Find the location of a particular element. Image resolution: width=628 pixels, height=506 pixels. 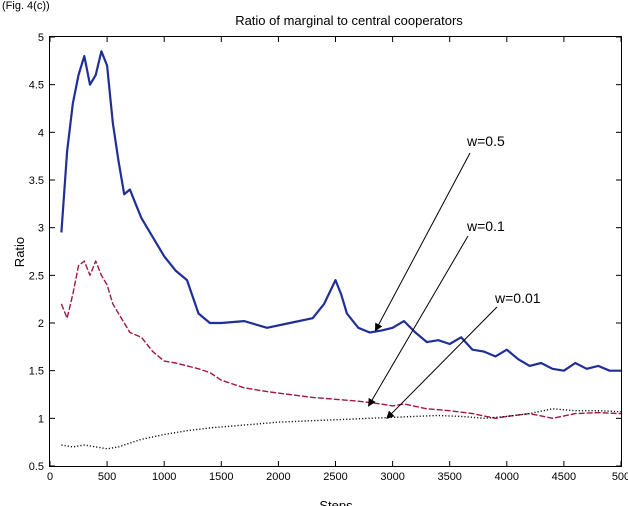

y-tick-label: 5 is located at coordinates (41, 38).